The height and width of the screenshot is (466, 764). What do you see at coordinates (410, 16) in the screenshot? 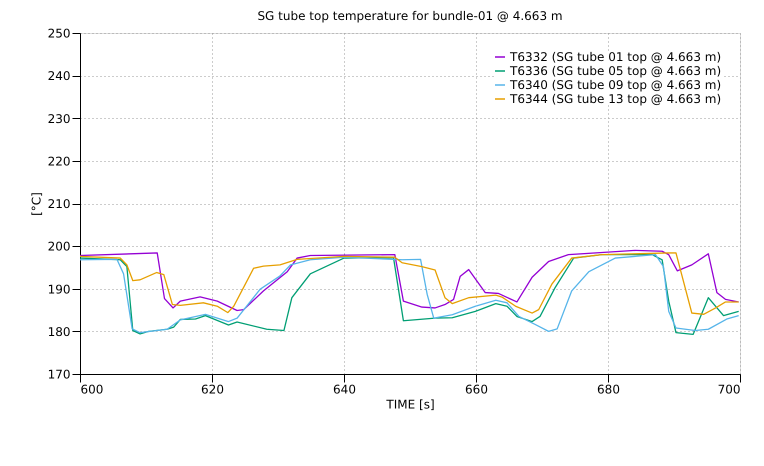
I see `chart-title: SG tube top temperature for bundle-01 @ 4.663 m` at bounding box center [410, 16].